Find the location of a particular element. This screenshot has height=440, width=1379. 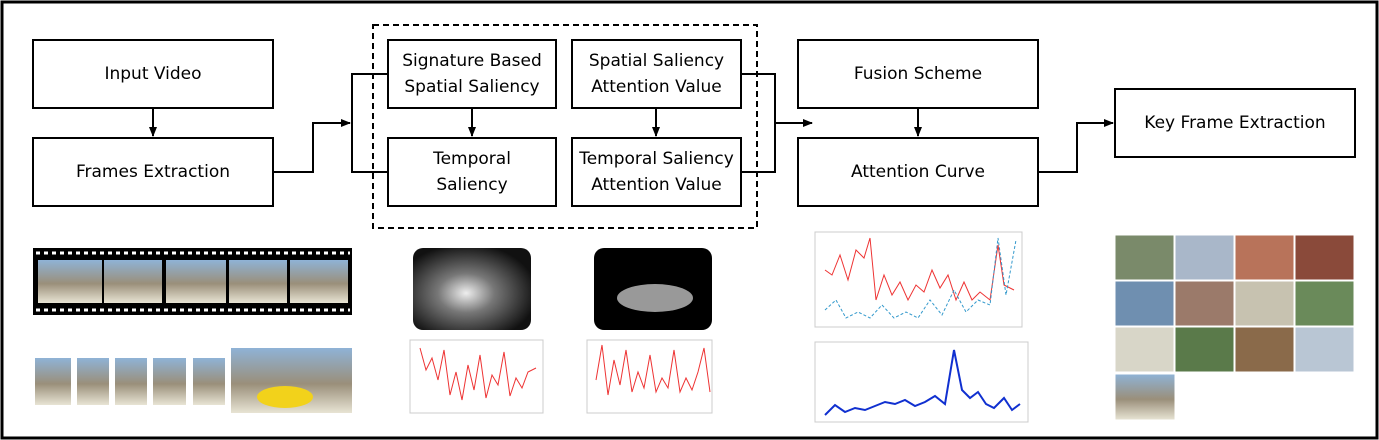

frame-thumbnails is located at coordinates (193, 380).